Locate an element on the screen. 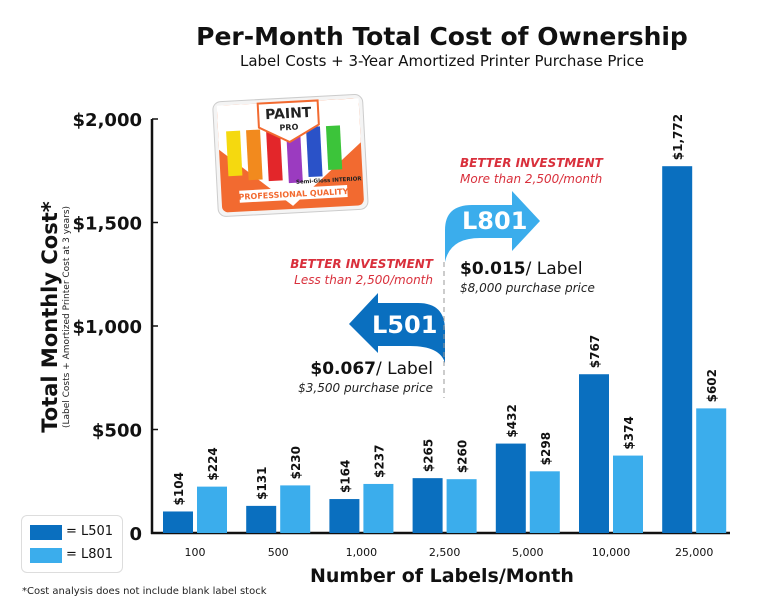 The image size is (768, 614). l801-heading: BETTER INVESTMENT is located at coordinates (531, 163).